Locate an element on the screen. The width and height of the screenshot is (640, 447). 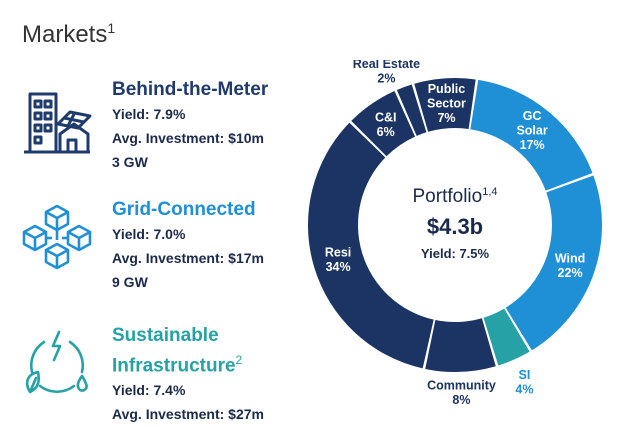
market-yield: Yield: 7.9% is located at coordinates (149, 114).